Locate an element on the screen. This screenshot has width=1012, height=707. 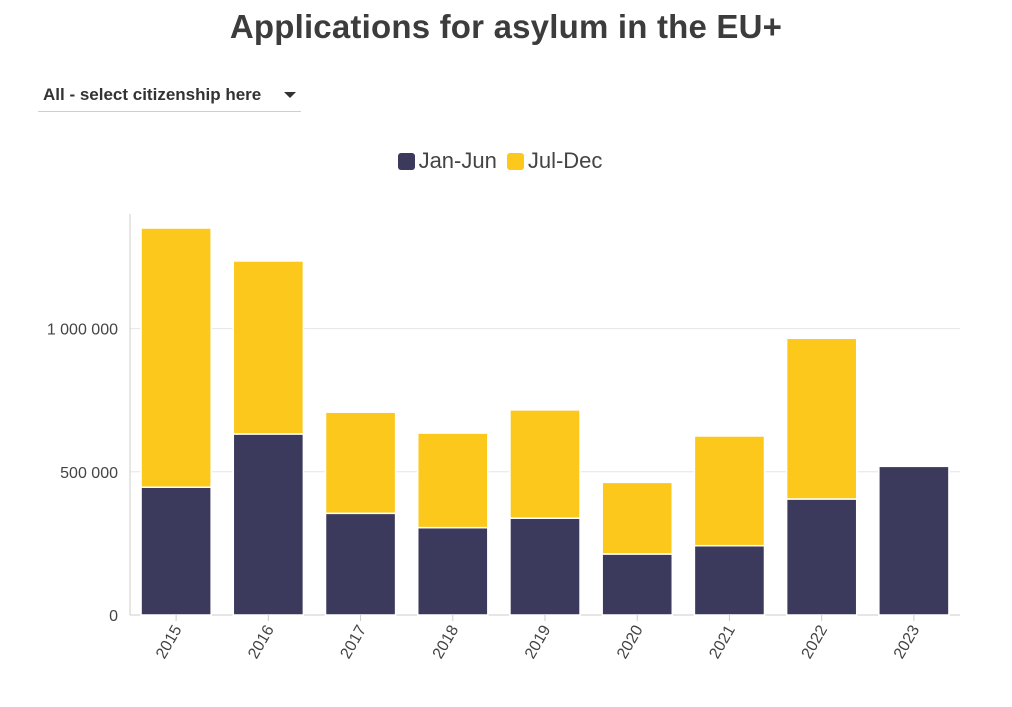
x-tick-label: 2015 is located at coordinates (169, 641).